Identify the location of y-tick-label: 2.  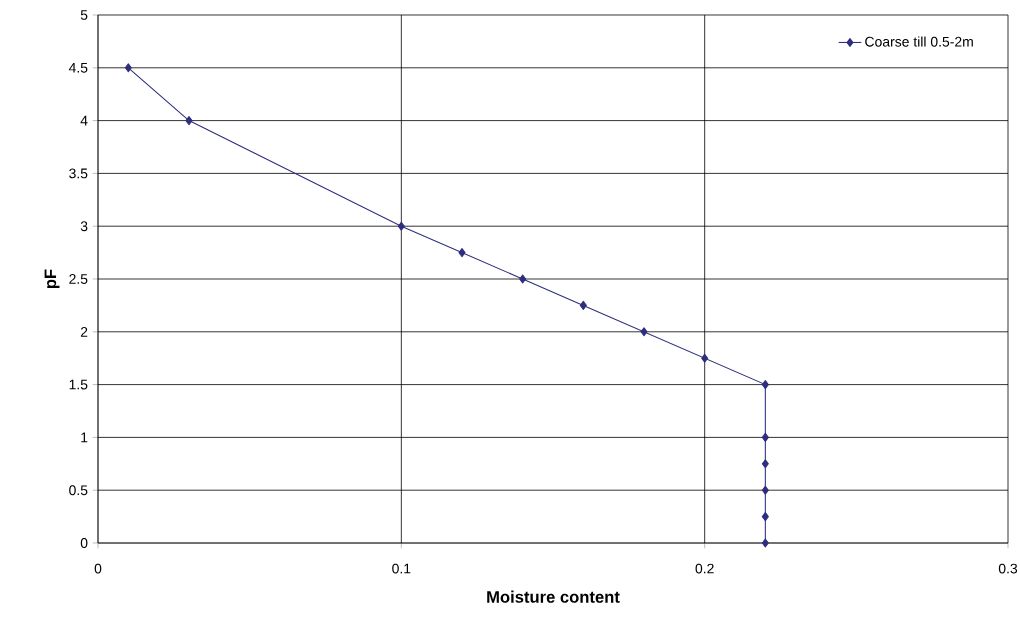
(84, 331).